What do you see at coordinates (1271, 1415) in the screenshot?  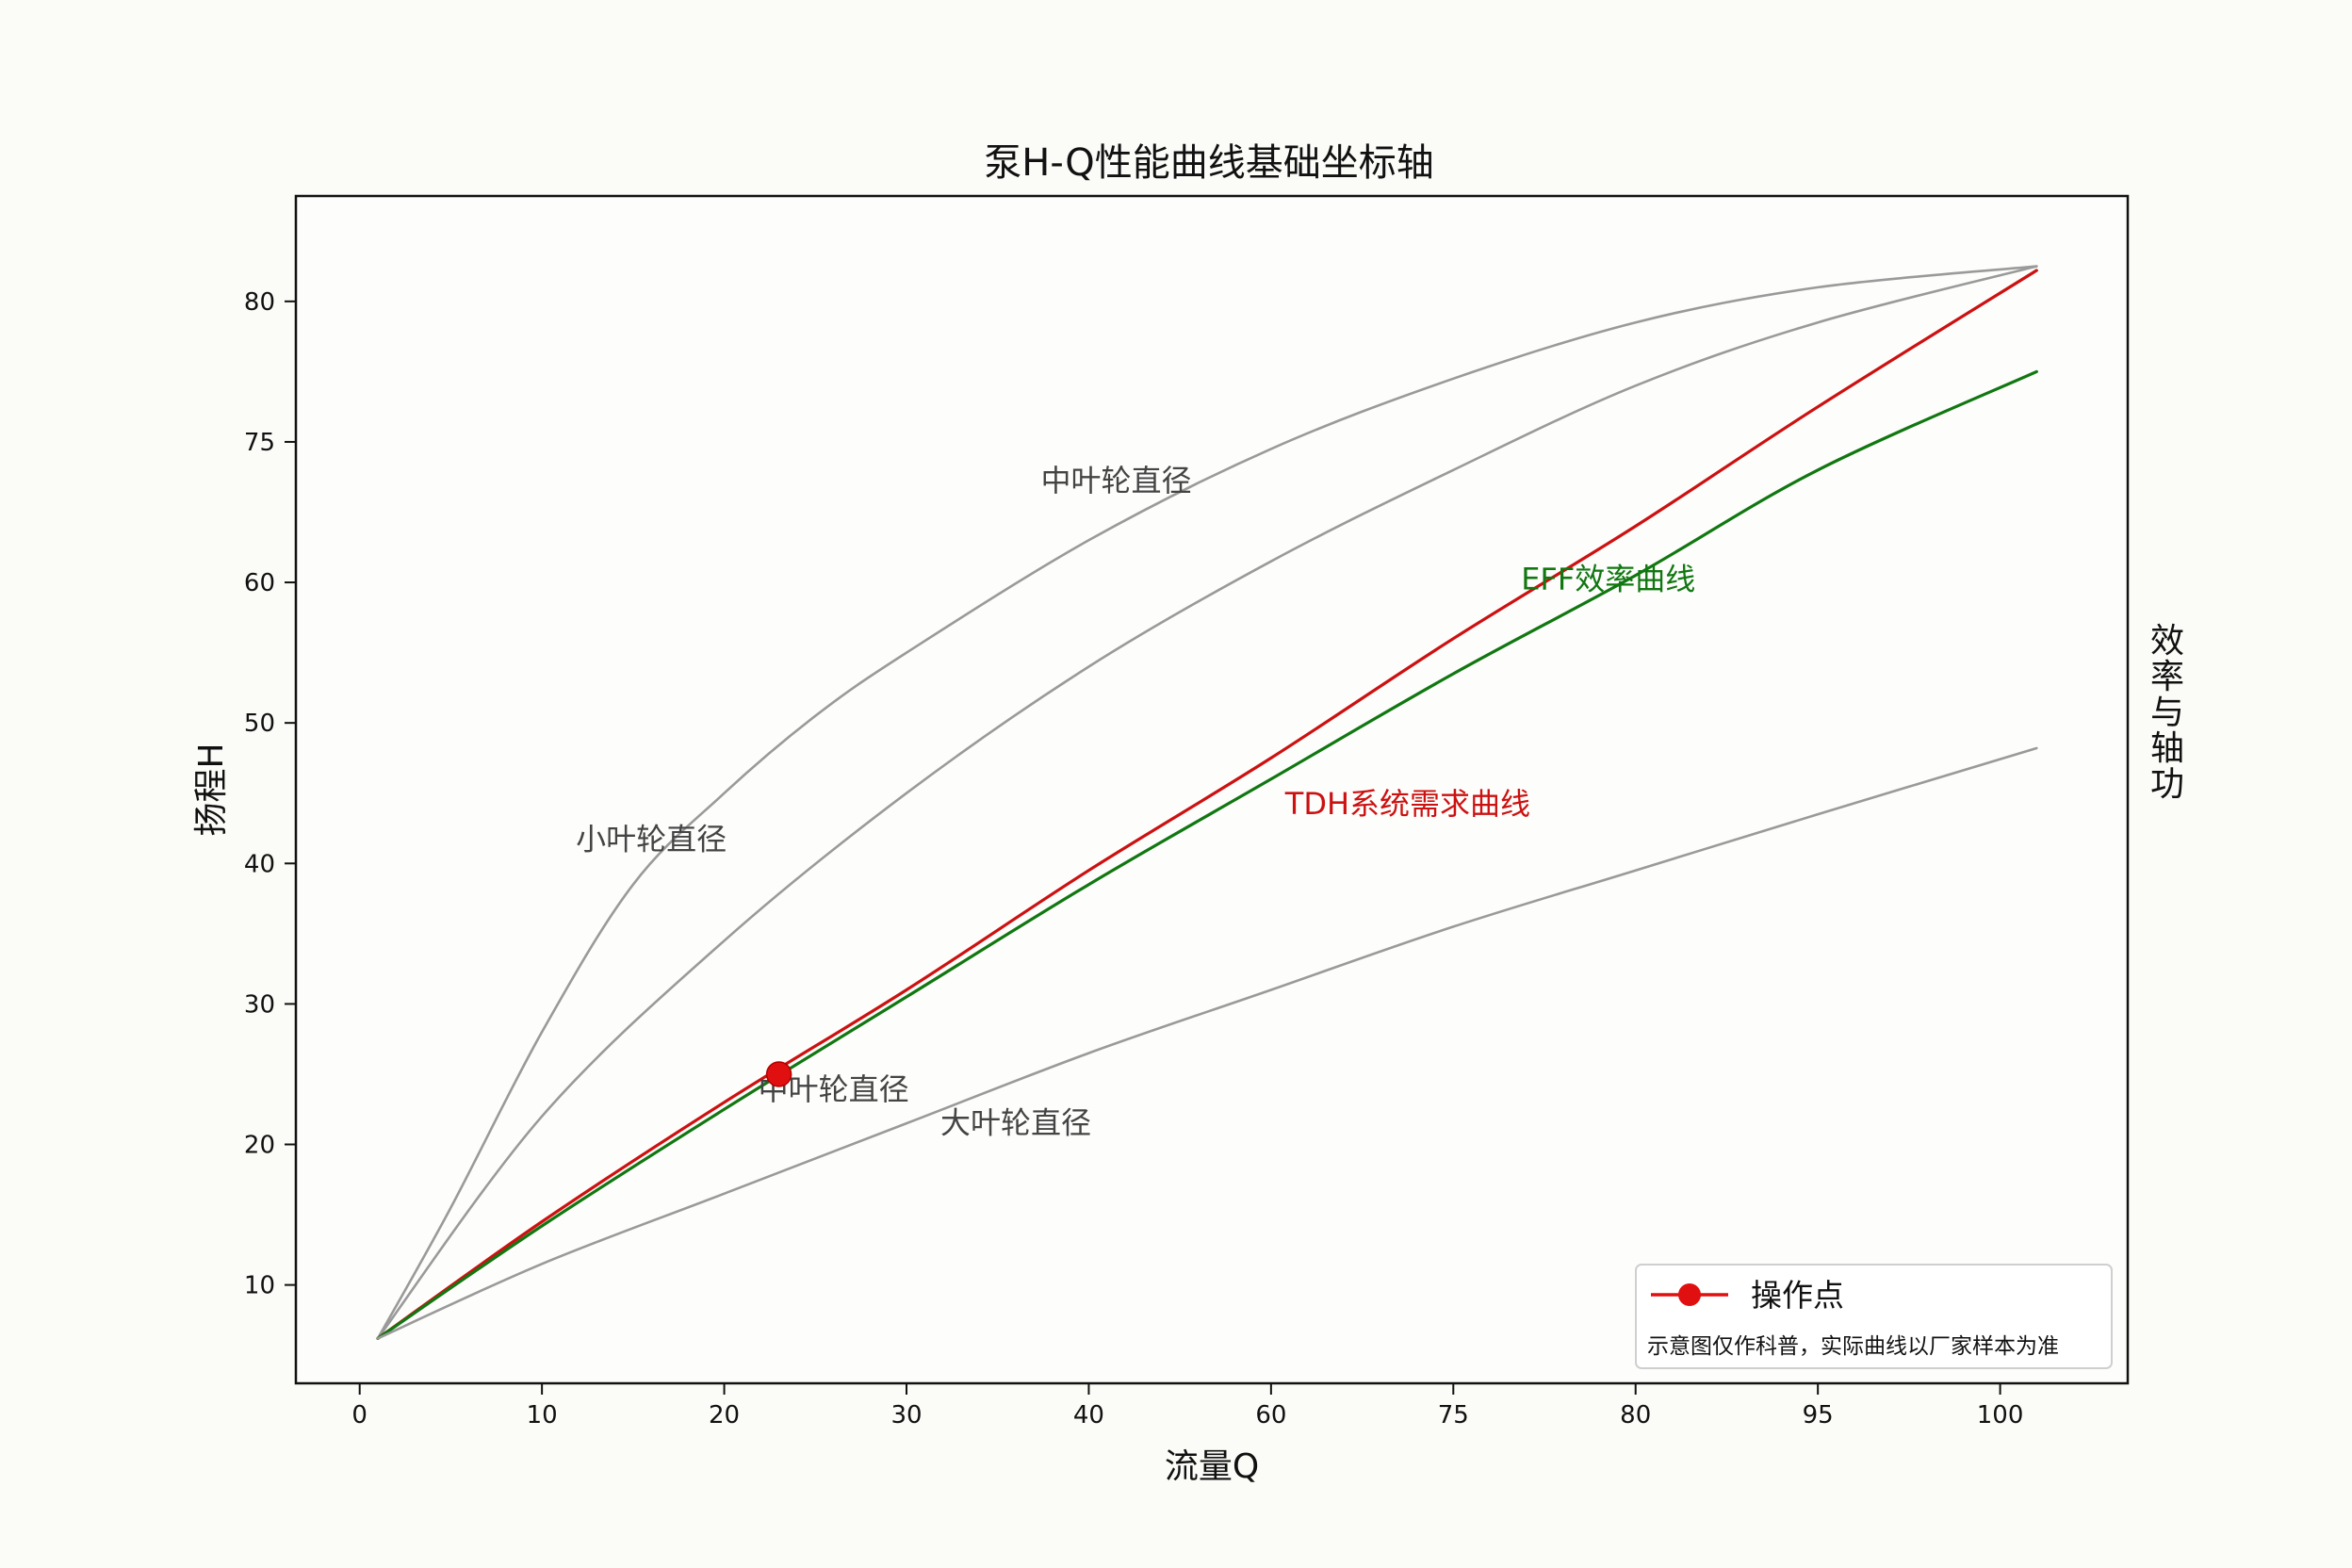 I see `x-tick-label: 60` at bounding box center [1271, 1415].